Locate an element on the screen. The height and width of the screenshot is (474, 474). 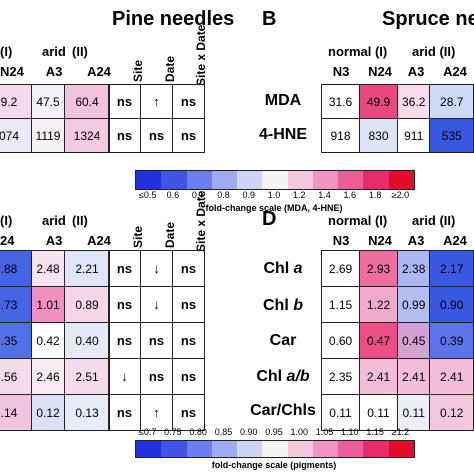
row-label-car-chls: Car/Chls is located at coordinates (283, 411).